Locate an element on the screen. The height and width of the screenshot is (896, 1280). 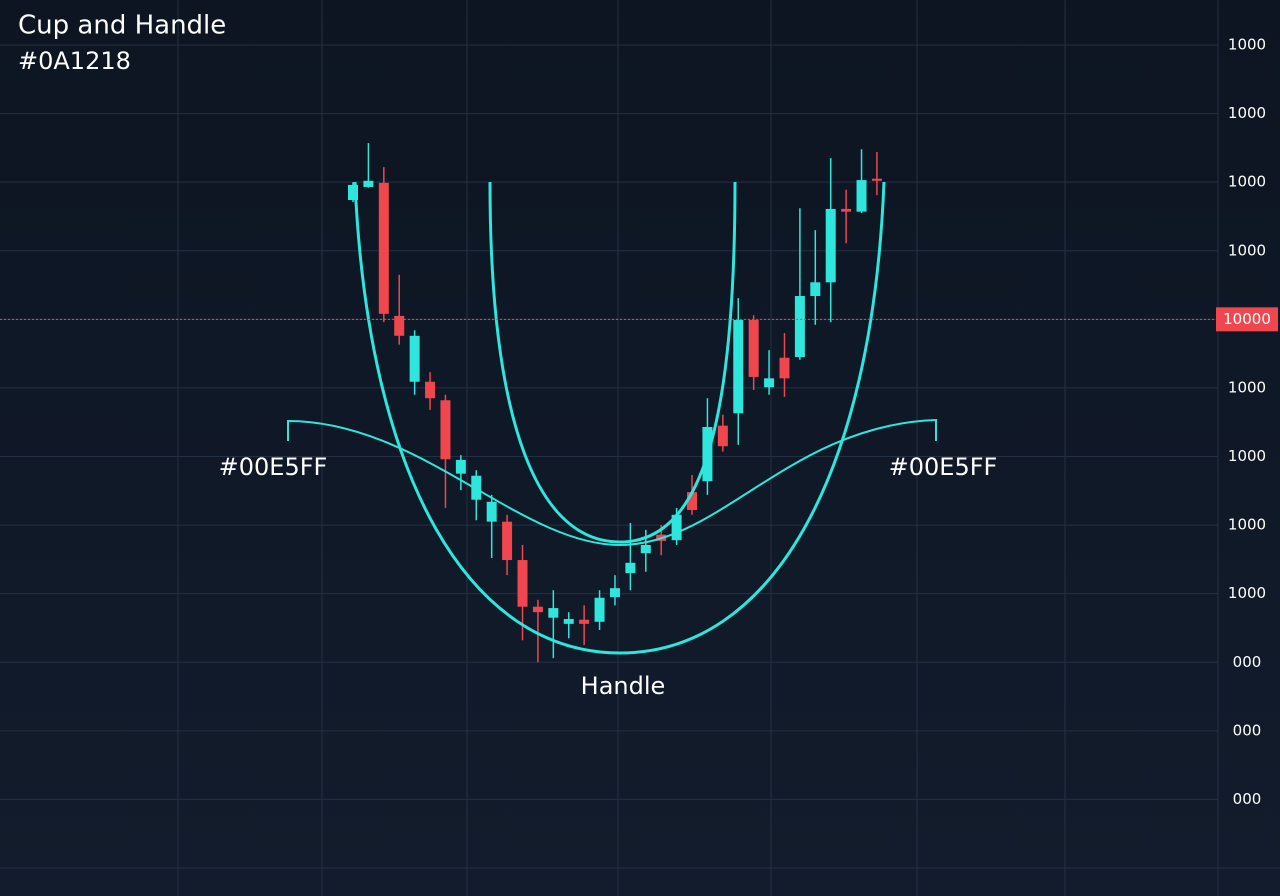
inner-curve is located at coordinates (612, 362).